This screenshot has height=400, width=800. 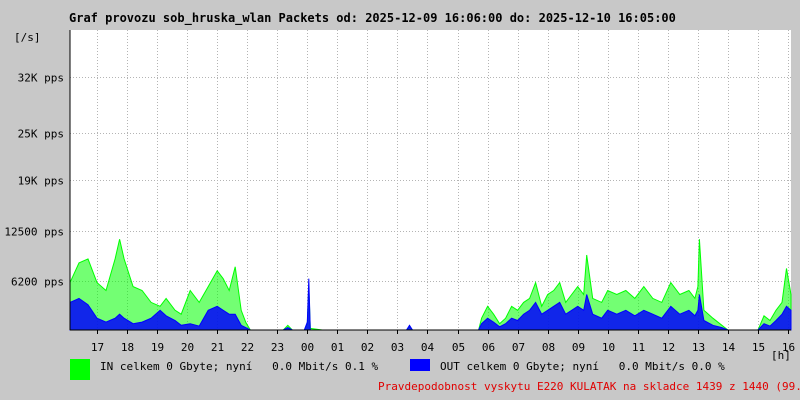 I want to click on x-tick-label: 18, so click(x=127, y=347).